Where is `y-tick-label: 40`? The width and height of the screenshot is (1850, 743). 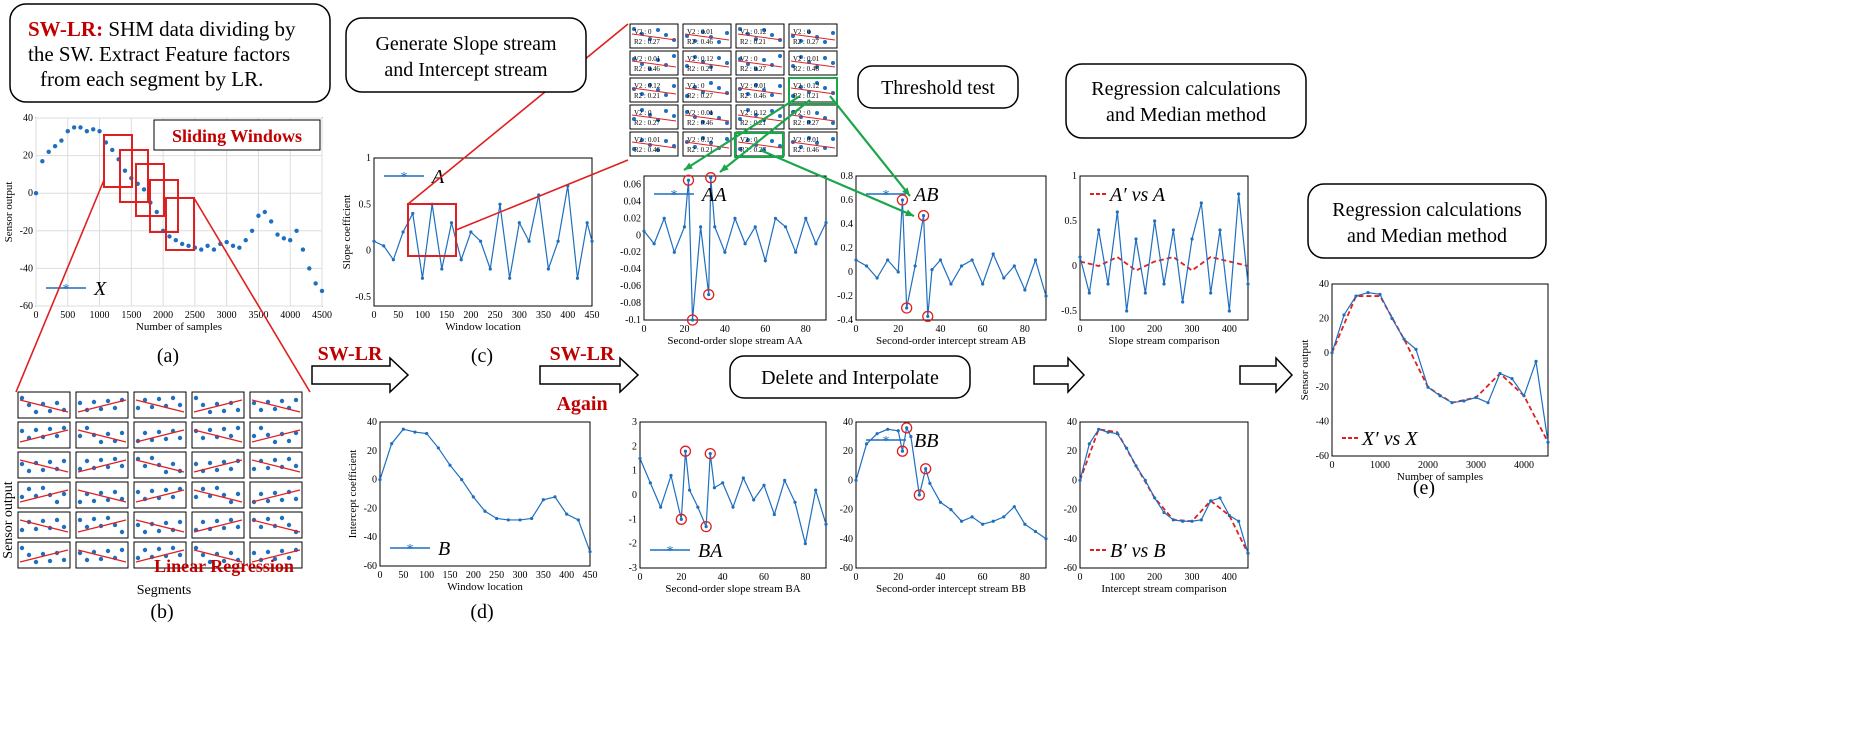 y-tick-label: 40 is located at coordinates (28, 118).